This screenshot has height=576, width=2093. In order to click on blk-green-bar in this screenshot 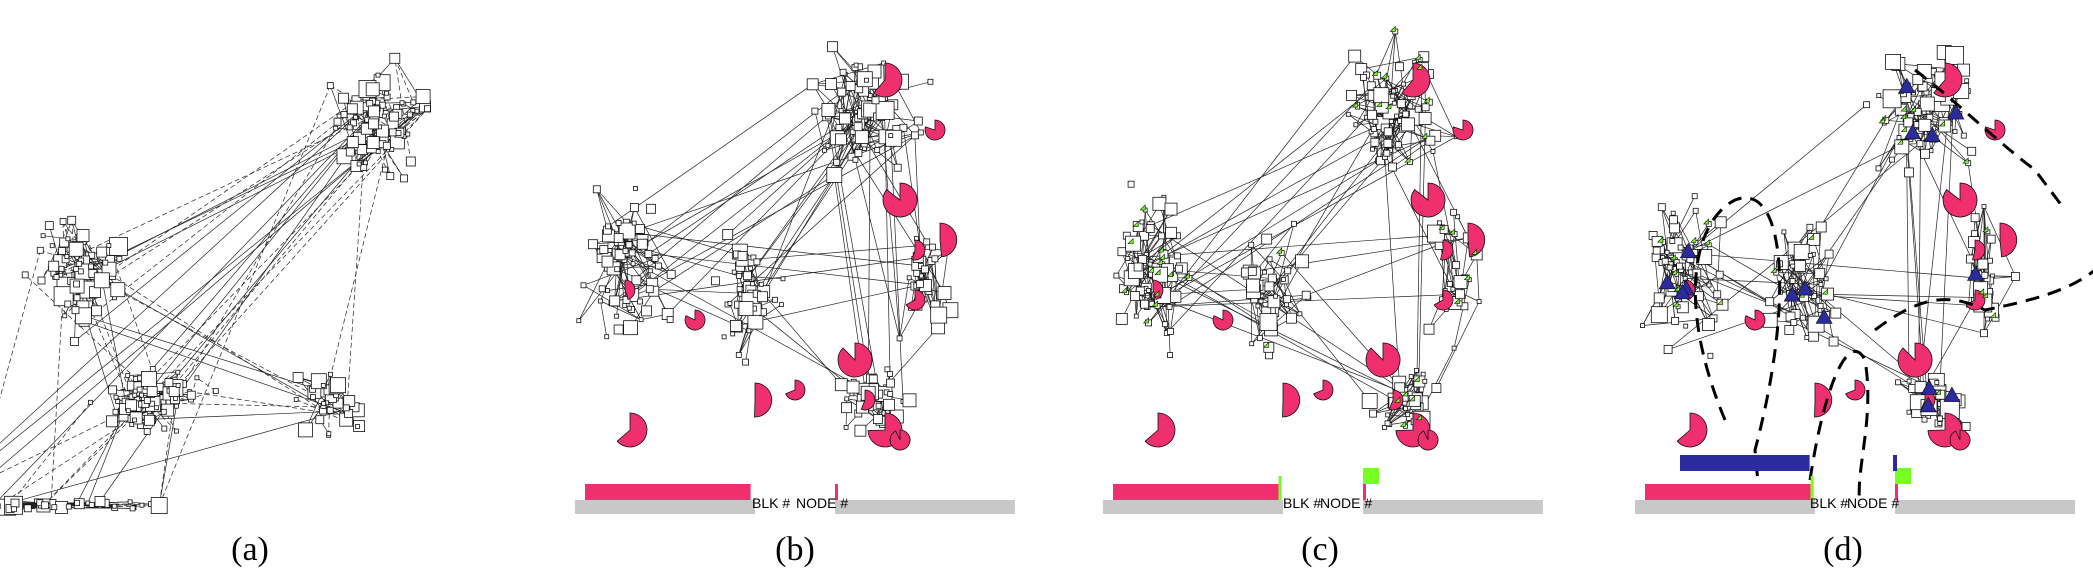, I will do `click(1280, 488)`.